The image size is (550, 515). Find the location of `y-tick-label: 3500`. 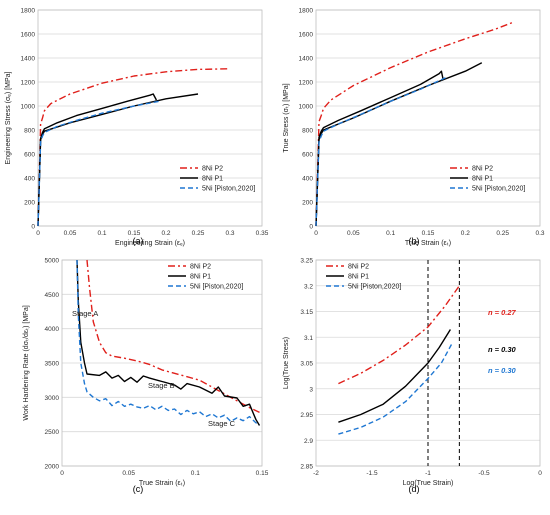

y-tick-label: 3500 is located at coordinates (52, 364).